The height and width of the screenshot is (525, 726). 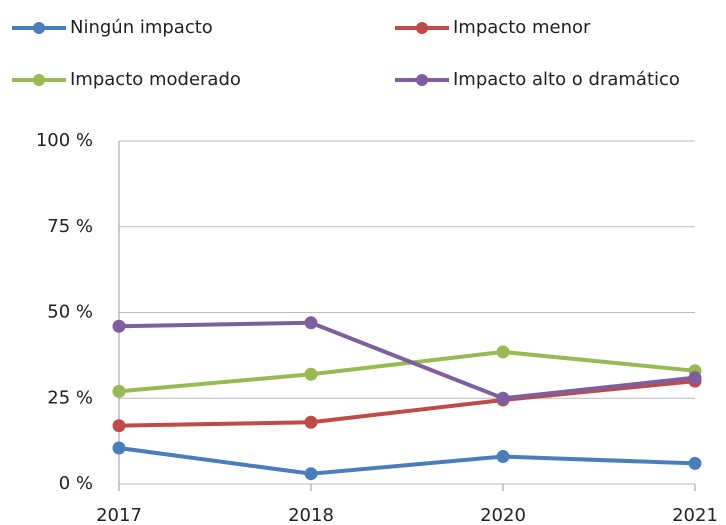 I want to click on y-tick-label: 0 %, so click(x=76, y=483).